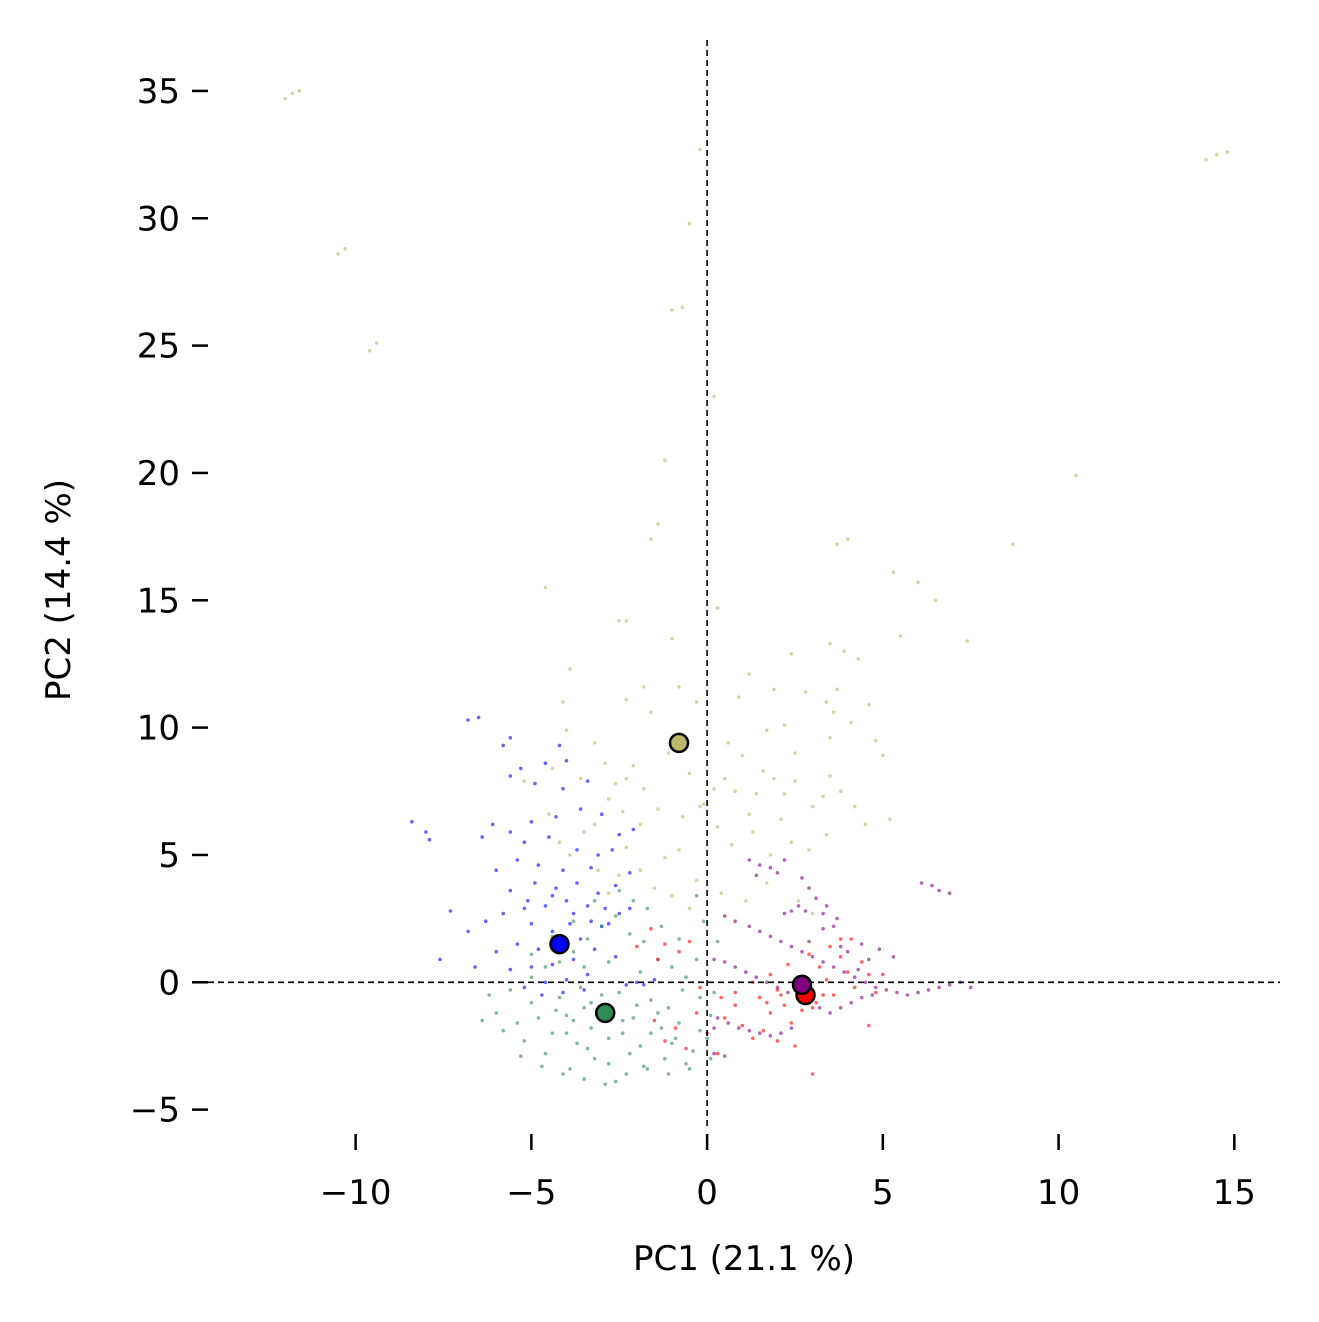  I want to click on centroid-layer, so click(682, 878).